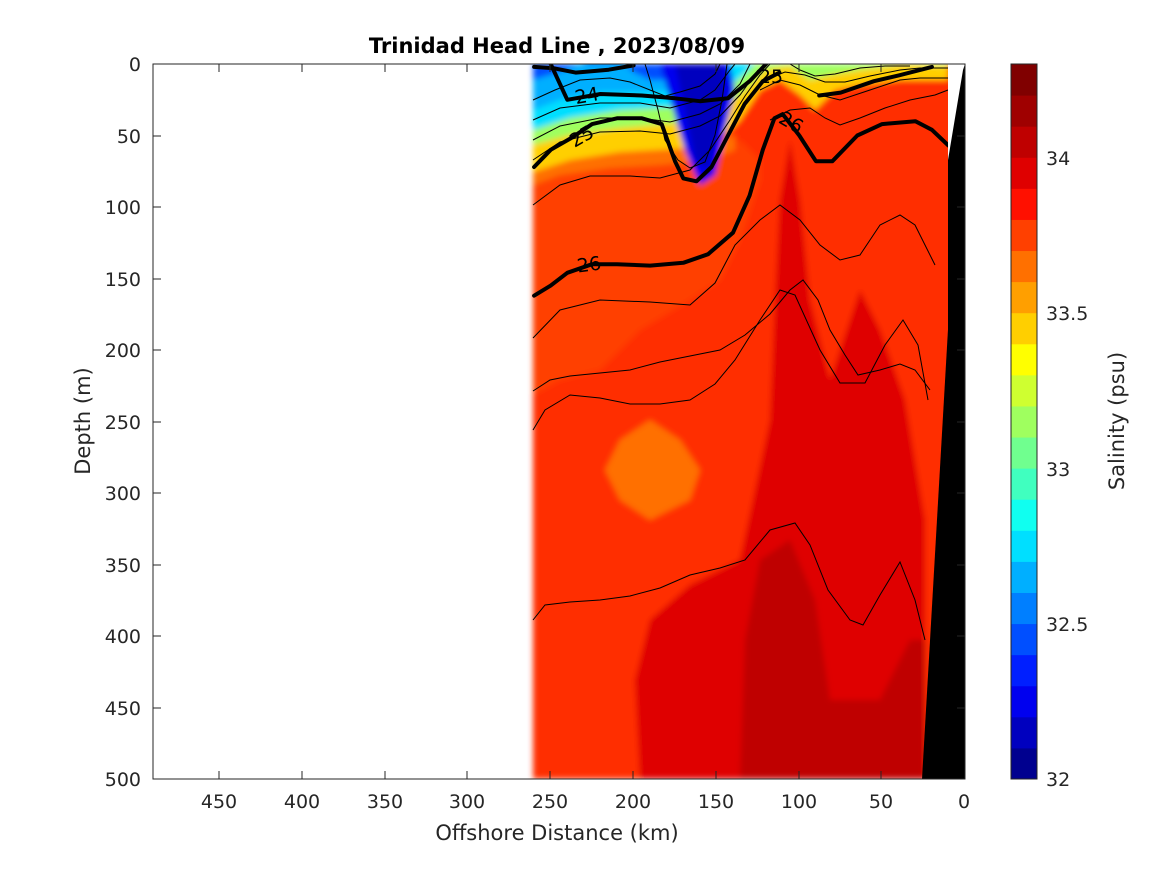 This screenshot has width=1167, height=875. I want to click on x-tick-label: 450, so click(219, 802).